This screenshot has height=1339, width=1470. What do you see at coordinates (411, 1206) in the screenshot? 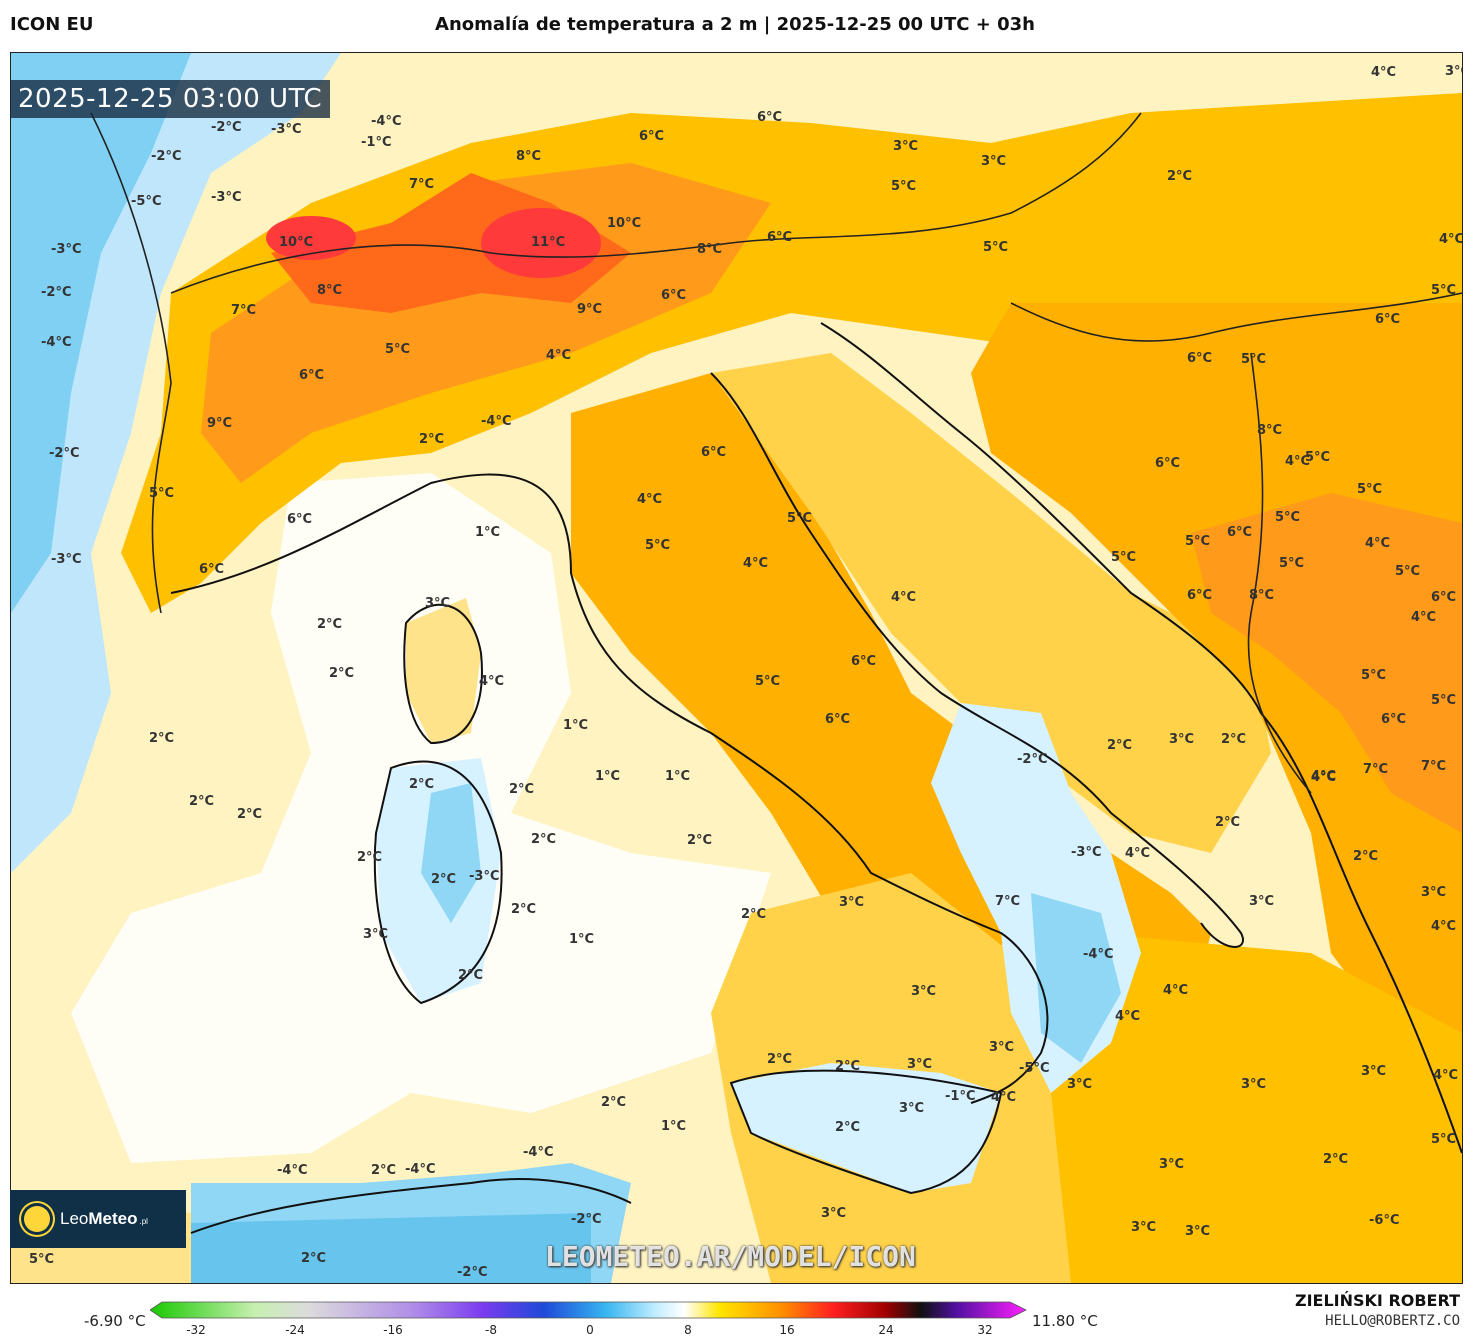
I see `coast-africa` at bounding box center [411, 1206].